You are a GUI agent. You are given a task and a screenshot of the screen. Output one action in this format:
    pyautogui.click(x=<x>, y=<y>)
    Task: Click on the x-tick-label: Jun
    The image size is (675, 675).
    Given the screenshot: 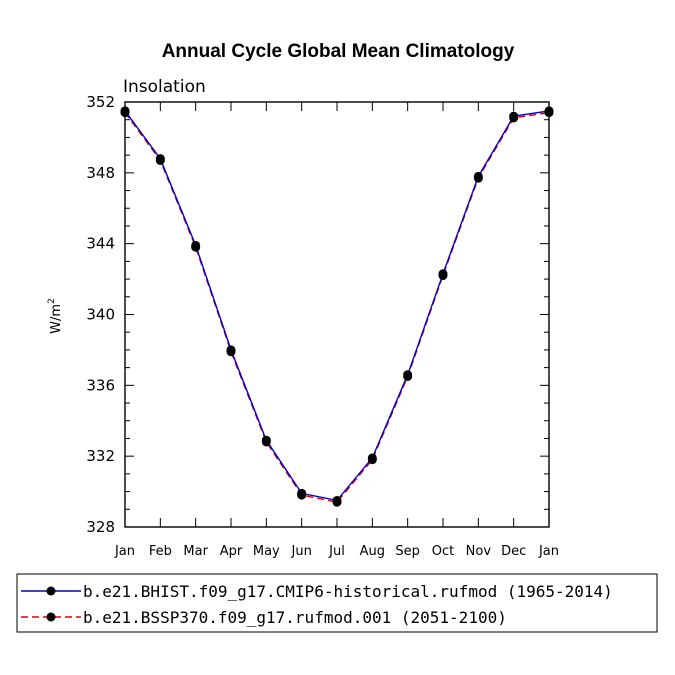 What is the action you would take?
    pyautogui.click(x=301, y=551)
    